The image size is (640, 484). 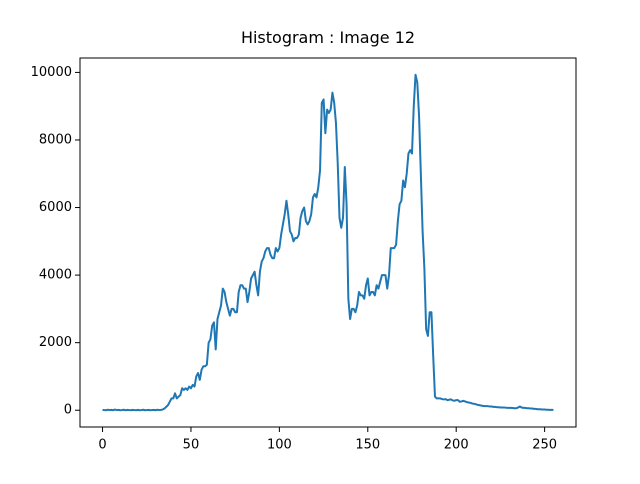 What do you see at coordinates (68, 410) in the screenshot?
I see `y-tick-label: 0` at bounding box center [68, 410].